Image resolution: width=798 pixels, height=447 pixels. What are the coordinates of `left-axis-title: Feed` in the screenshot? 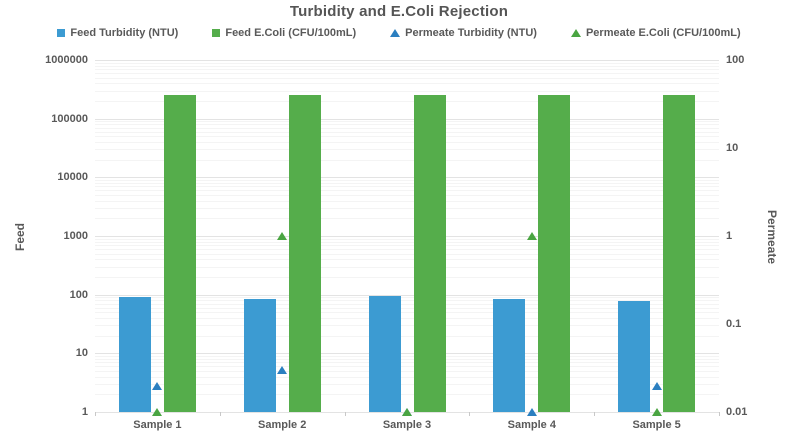 It's located at (20, 237).